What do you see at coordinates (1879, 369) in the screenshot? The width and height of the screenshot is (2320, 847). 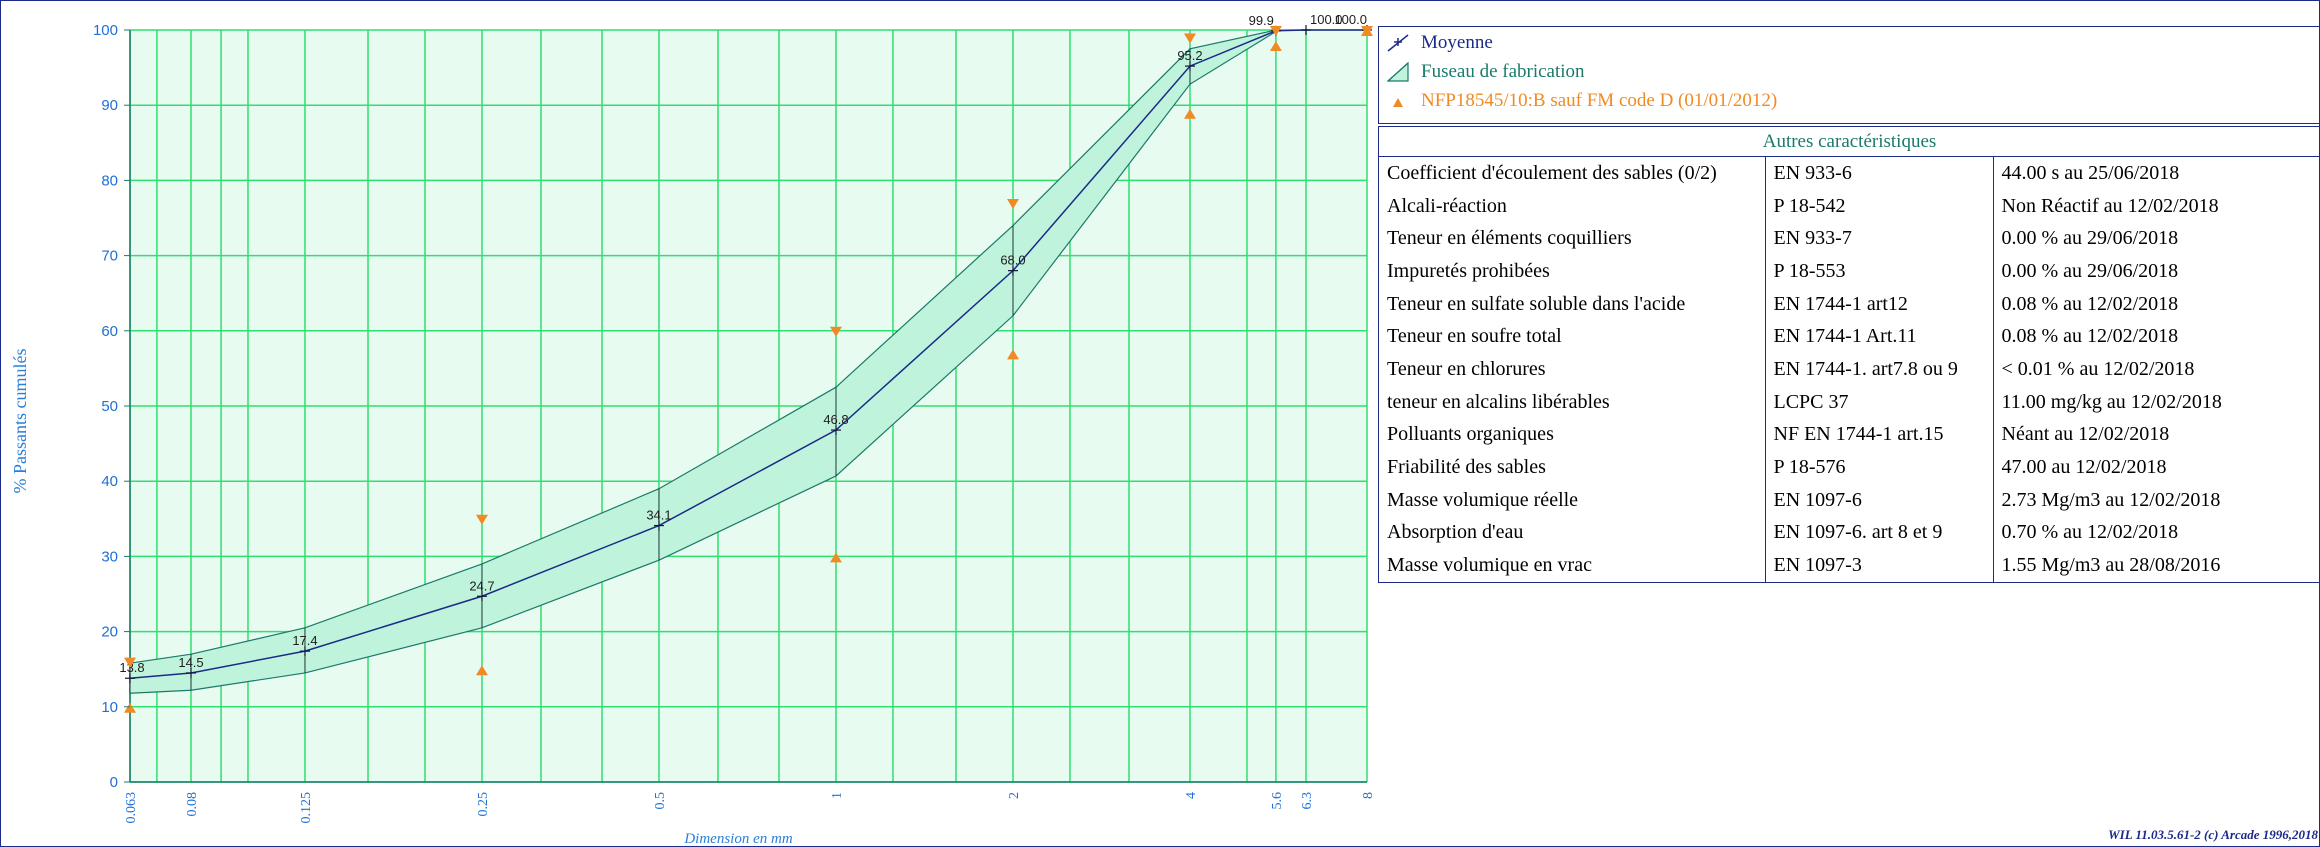 I see `test-standard: EN 1744-1. art7.8 ou 9` at bounding box center [1879, 369].